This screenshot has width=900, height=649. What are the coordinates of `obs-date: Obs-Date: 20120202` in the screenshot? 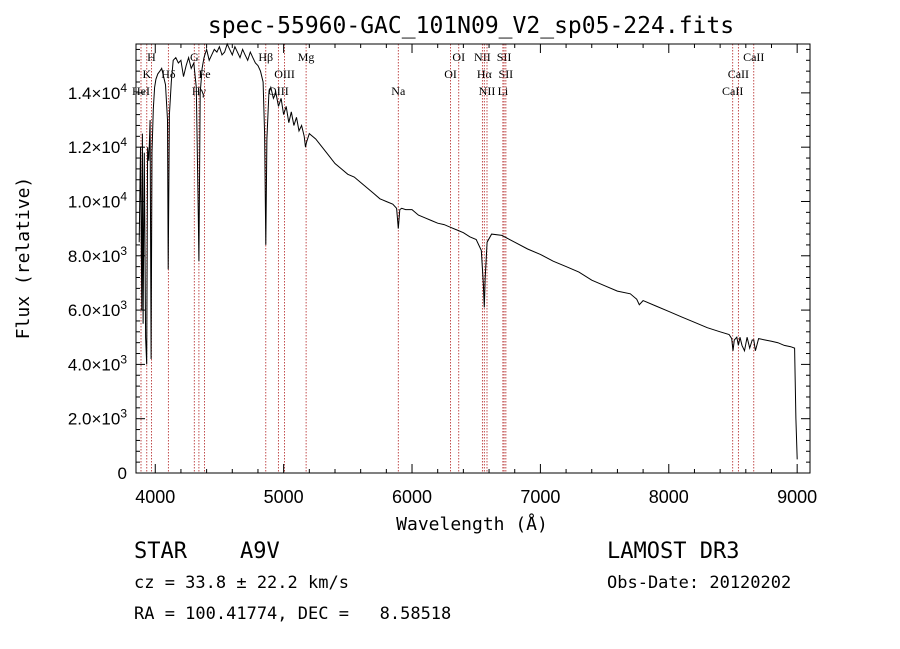 It's located at (699, 583).